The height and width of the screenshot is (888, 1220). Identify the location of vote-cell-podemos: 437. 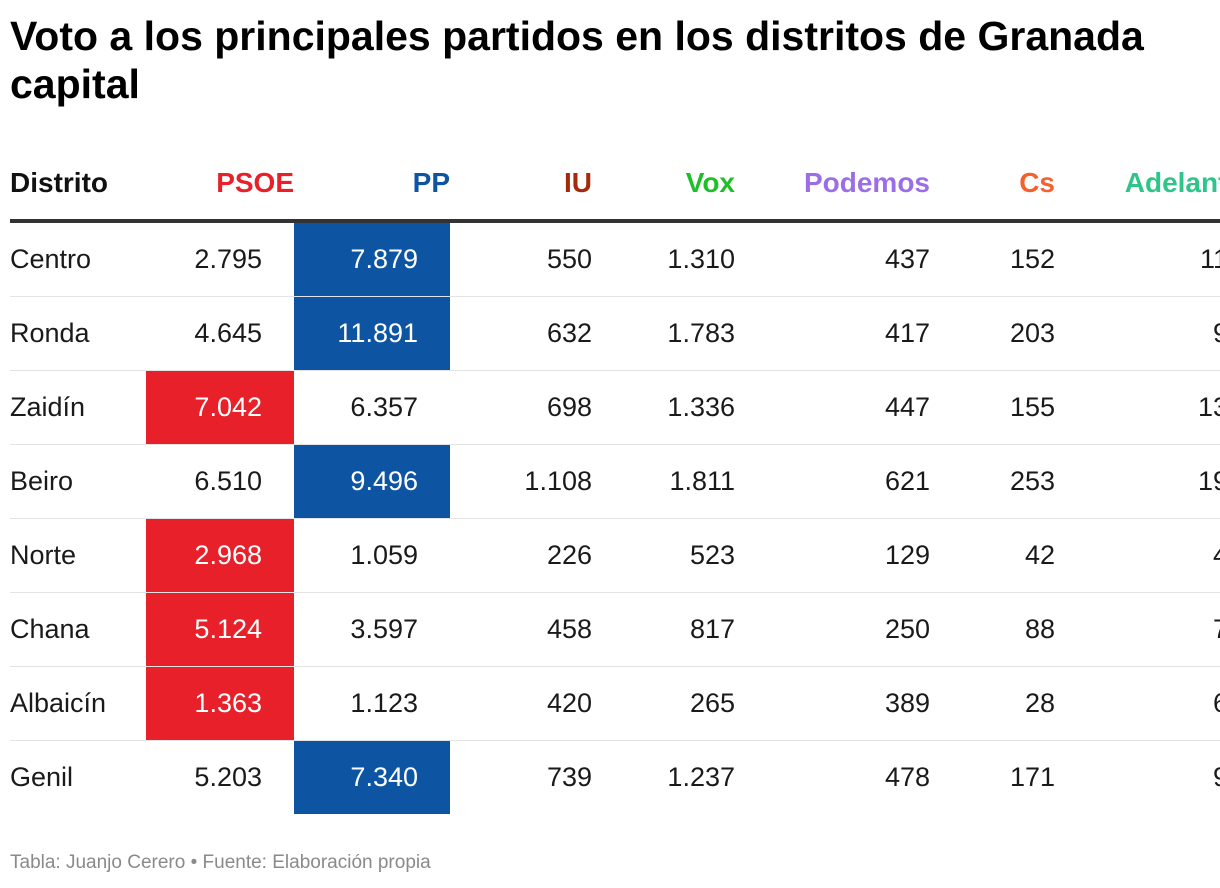
(832, 259).